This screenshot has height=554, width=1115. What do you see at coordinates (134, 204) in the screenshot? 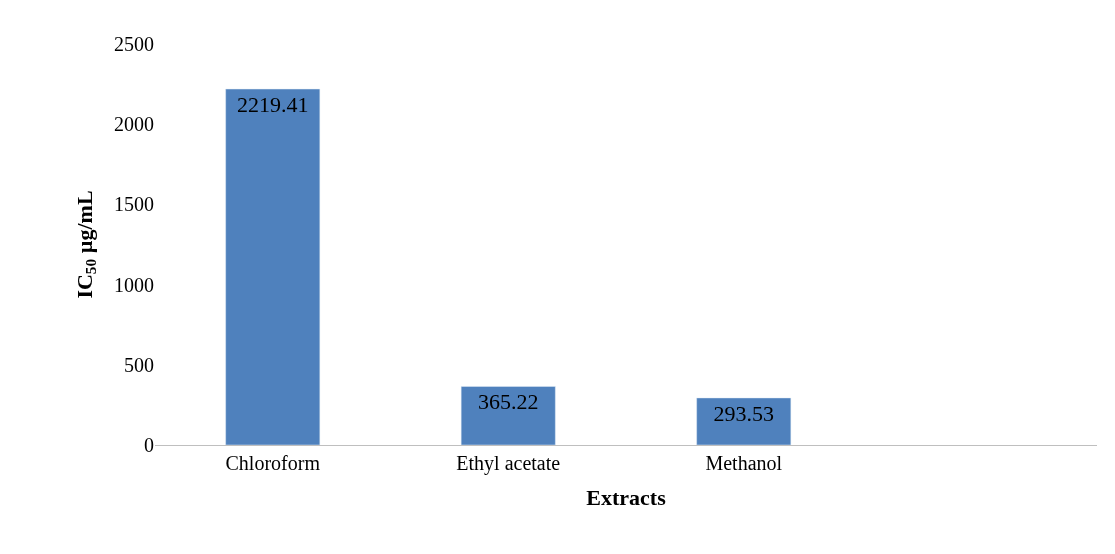
I see `y-tick-label: 1500` at bounding box center [134, 204].